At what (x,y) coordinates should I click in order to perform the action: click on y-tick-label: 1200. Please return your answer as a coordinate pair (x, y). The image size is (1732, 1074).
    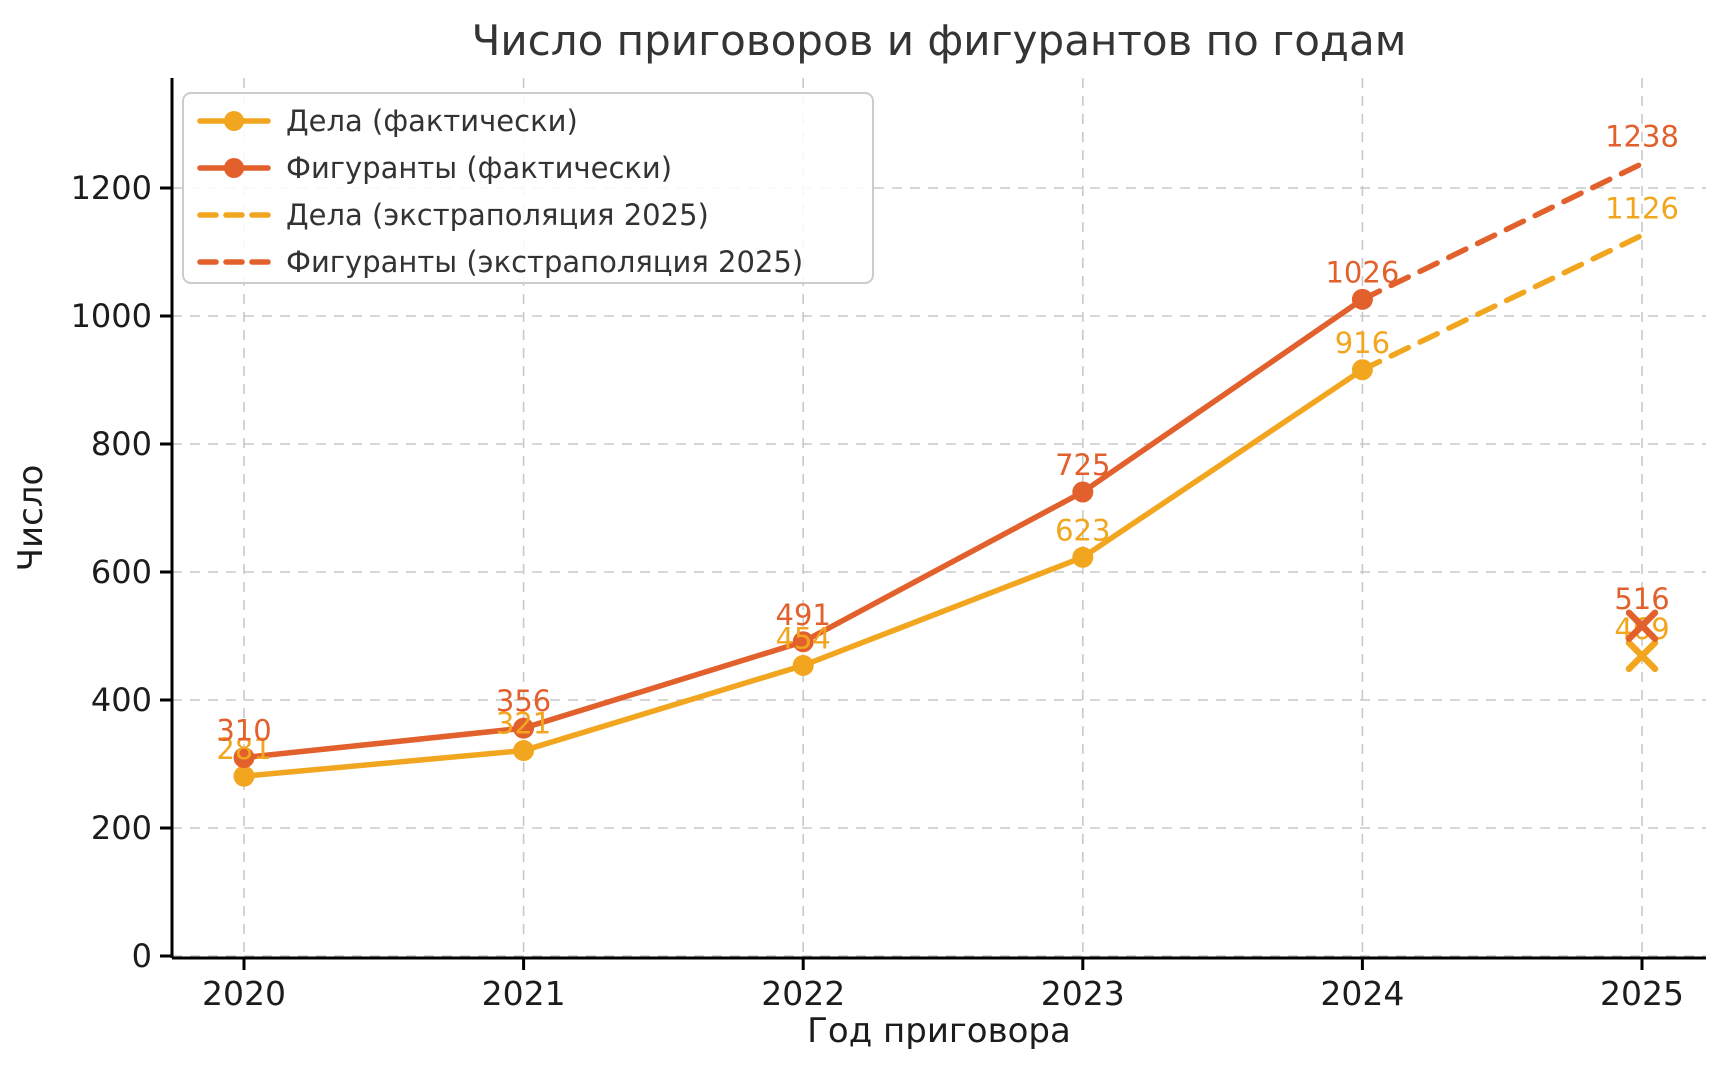
    Looking at the image, I should click on (111, 188).